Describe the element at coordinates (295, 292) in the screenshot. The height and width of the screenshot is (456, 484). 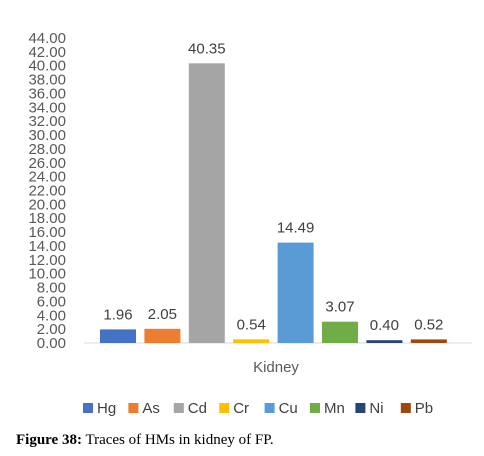
I see `bar-cu` at that location.